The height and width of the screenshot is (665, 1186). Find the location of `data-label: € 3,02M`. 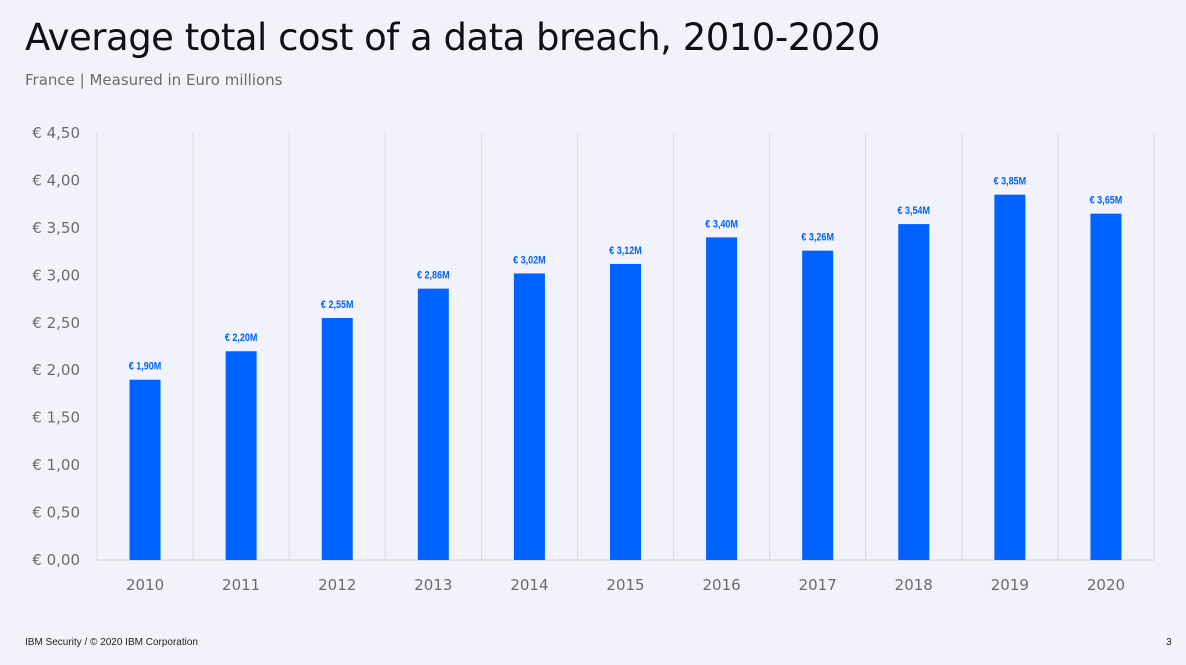

data-label: € 3,02M is located at coordinates (529, 261).